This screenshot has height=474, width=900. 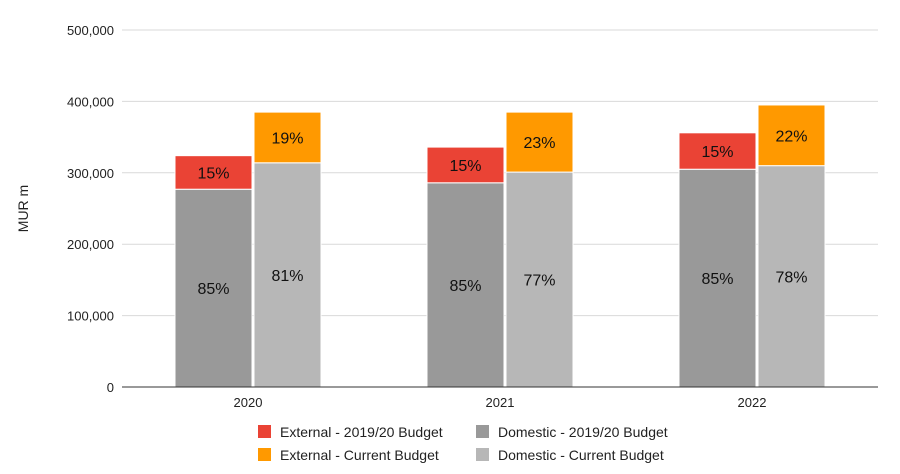 I want to click on legend-label: External - 2019/20 Budget, so click(x=361, y=432).